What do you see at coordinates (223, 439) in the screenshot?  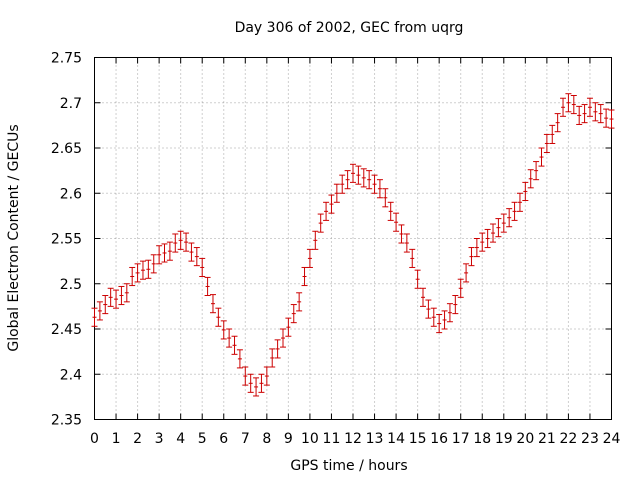 I see `x-tick-label: 6` at bounding box center [223, 439].